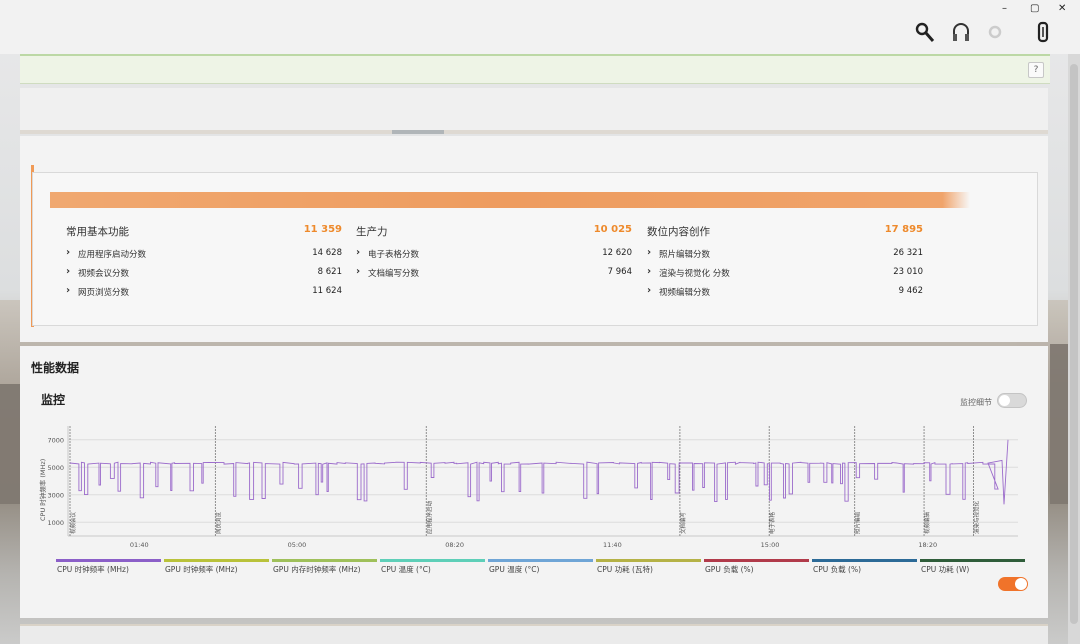  I want to click on legend-toggle, so click(1013, 584).